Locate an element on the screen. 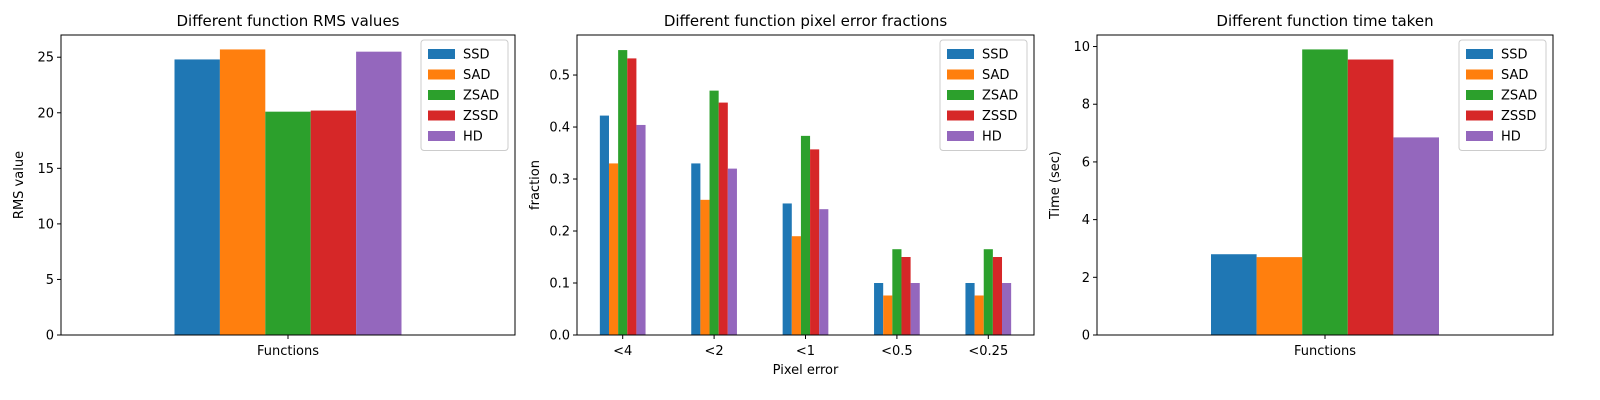 The width and height of the screenshot is (1600, 400). x-tick-label: <2 is located at coordinates (714, 351).